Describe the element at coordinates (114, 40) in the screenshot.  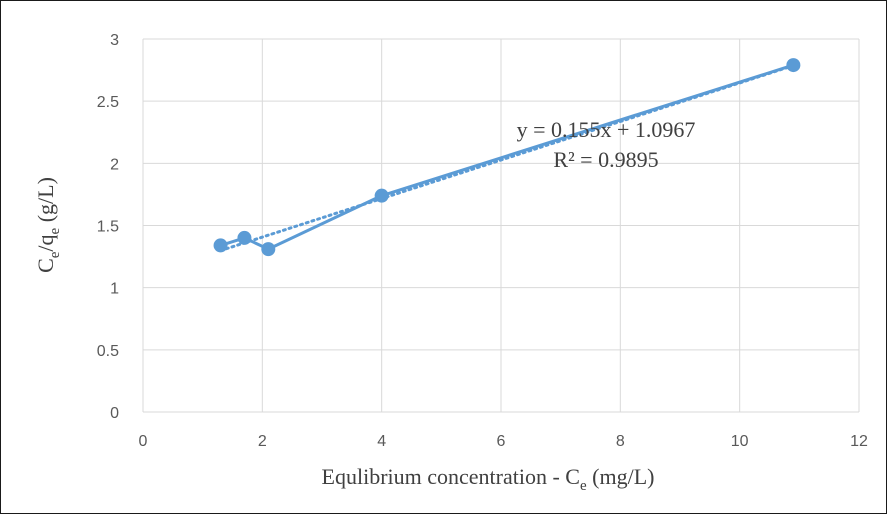
I see `y-tick-label: 3` at that location.